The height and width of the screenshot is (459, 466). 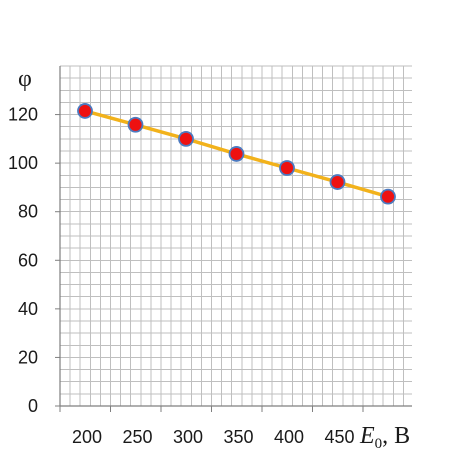 I want to click on x-tick-label: 400, so click(x=289, y=437).